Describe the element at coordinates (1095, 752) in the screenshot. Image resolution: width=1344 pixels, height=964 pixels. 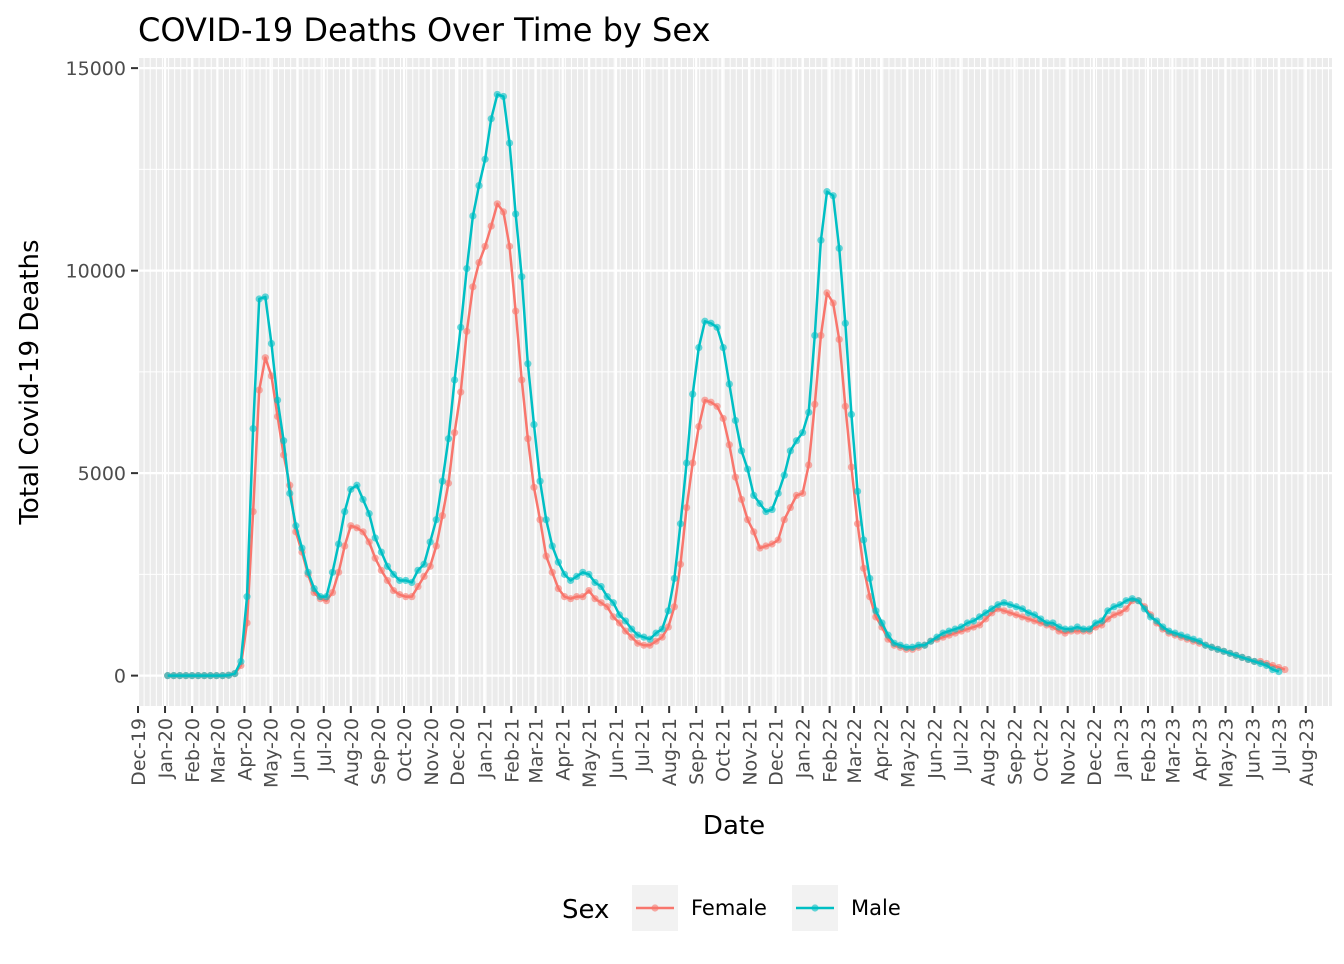
I see `x-tick-label: Dec-22` at that location.